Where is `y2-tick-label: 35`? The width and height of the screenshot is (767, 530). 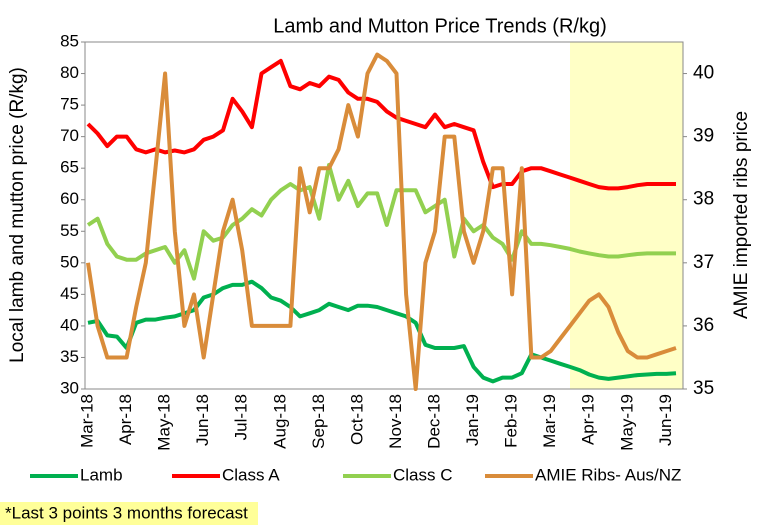
y2-tick-label: 35 is located at coordinates (703, 388).